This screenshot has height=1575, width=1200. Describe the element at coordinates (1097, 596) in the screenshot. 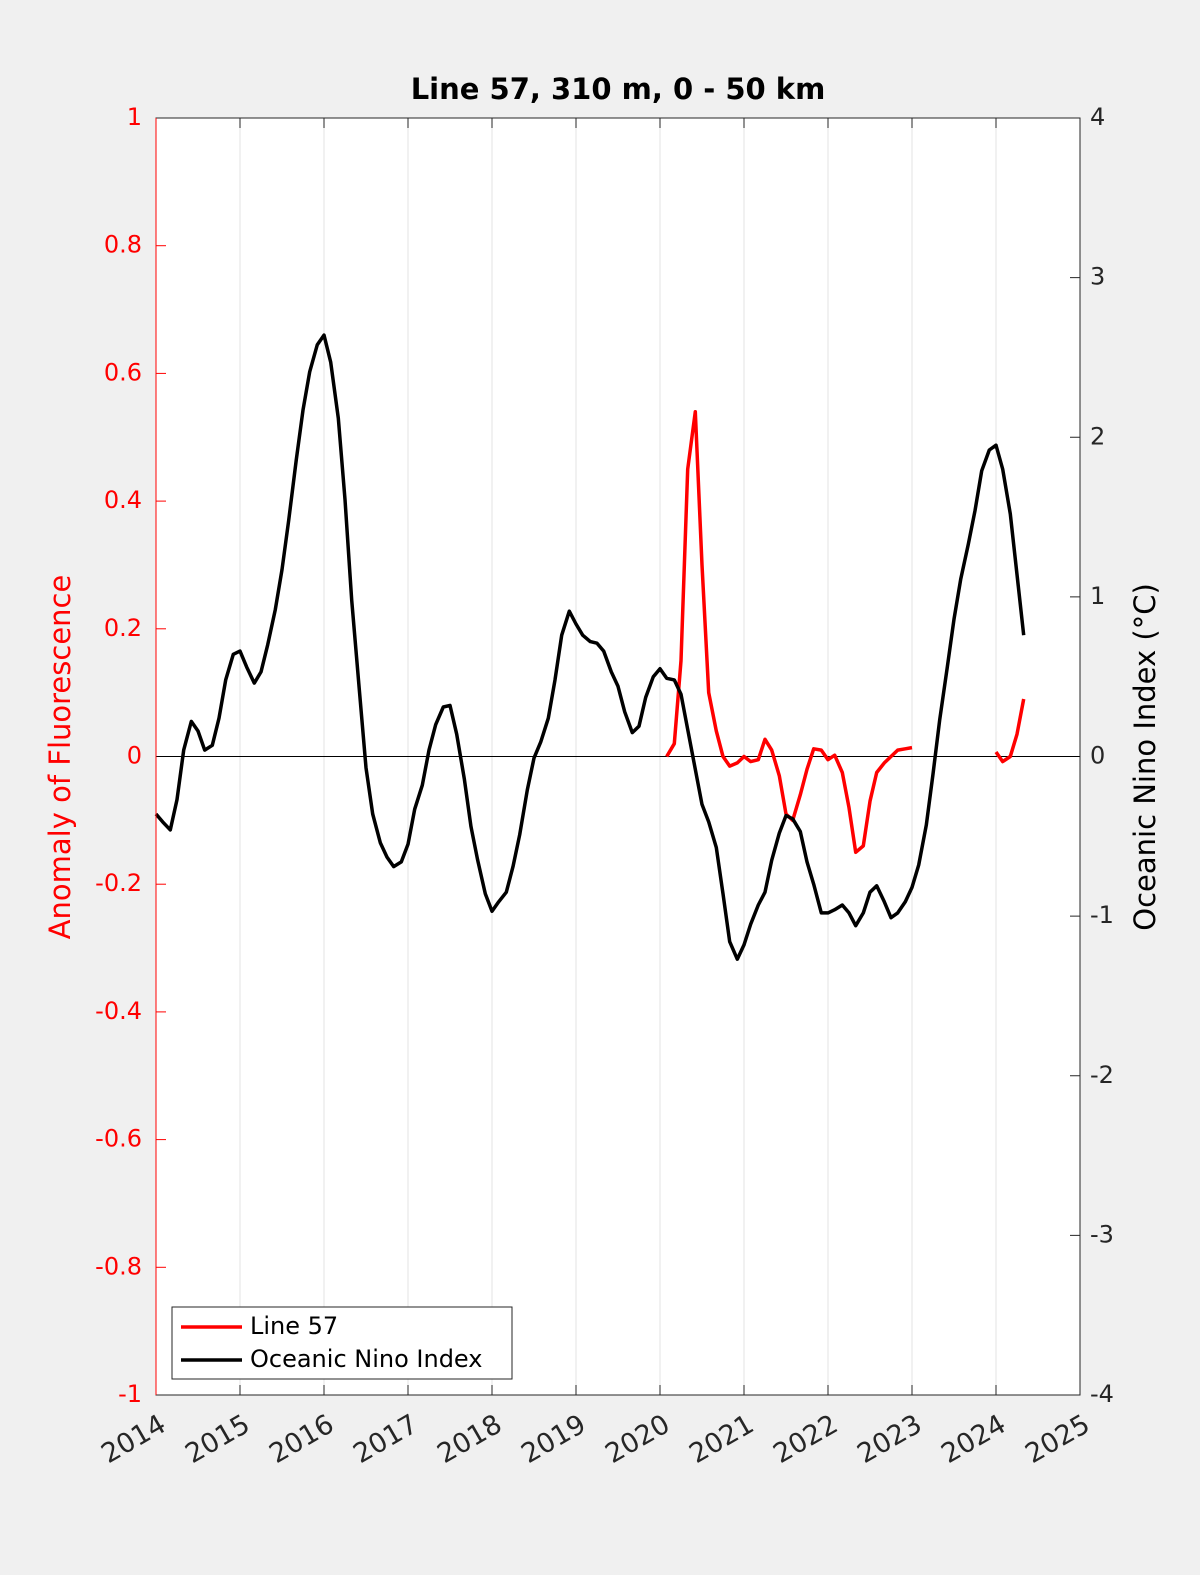

I see `y2-tick-label: 1` at that location.